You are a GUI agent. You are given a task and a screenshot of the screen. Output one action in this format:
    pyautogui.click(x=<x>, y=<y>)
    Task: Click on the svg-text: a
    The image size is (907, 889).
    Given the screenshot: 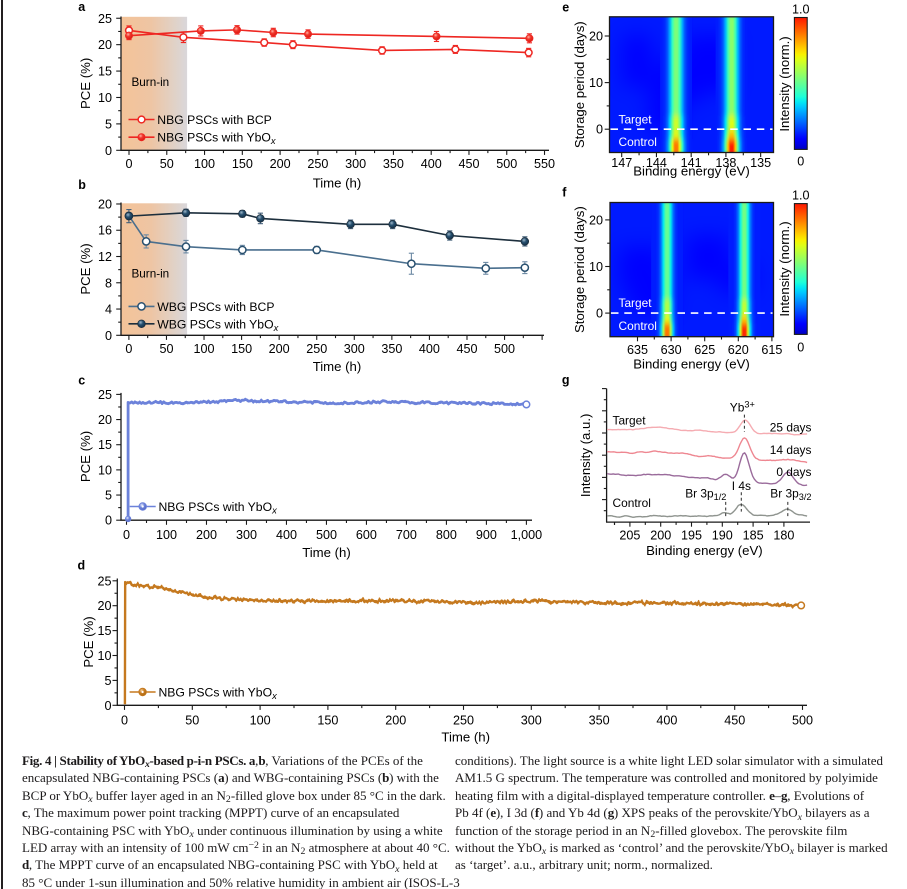 What is the action you would take?
    pyautogui.click(x=82, y=7)
    